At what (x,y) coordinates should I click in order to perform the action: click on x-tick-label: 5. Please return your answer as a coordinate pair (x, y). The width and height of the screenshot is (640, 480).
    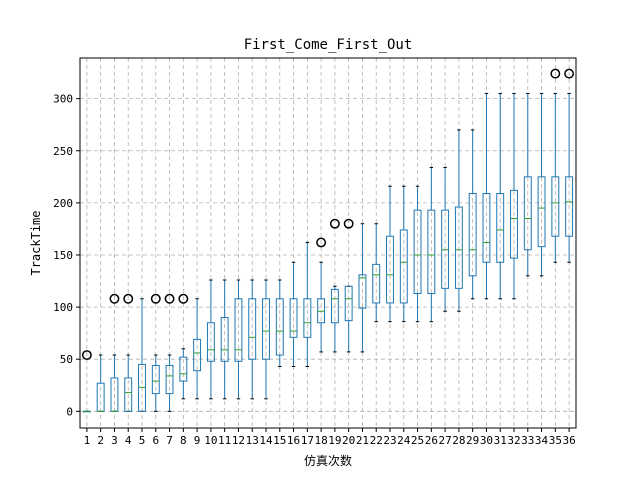
    Looking at the image, I should click on (142, 440).